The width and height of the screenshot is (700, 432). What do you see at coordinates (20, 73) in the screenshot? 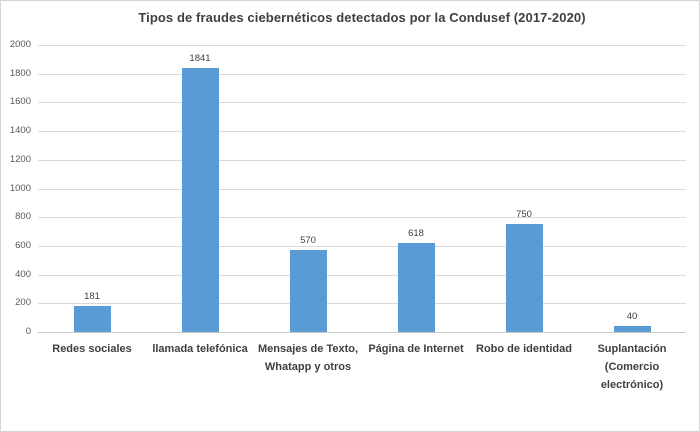
I see `y-axis-label: 1800` at bounding box center [20, 73].